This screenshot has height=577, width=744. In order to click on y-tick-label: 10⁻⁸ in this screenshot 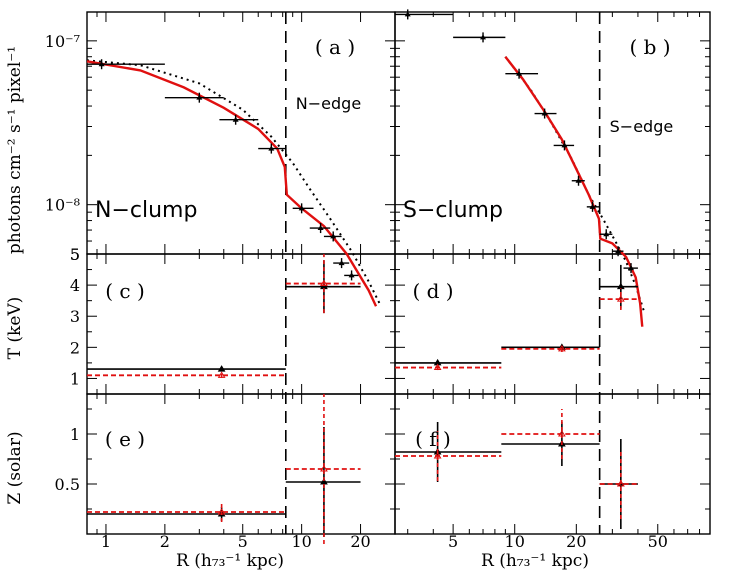, I will do `click(62, 205)`.